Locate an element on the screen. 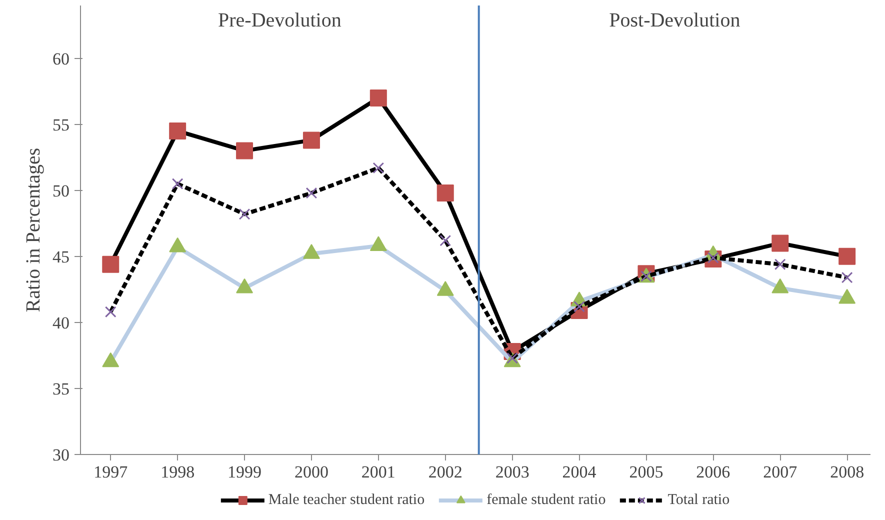  y-tick-label: 45 is located at coordinates (61, 256).